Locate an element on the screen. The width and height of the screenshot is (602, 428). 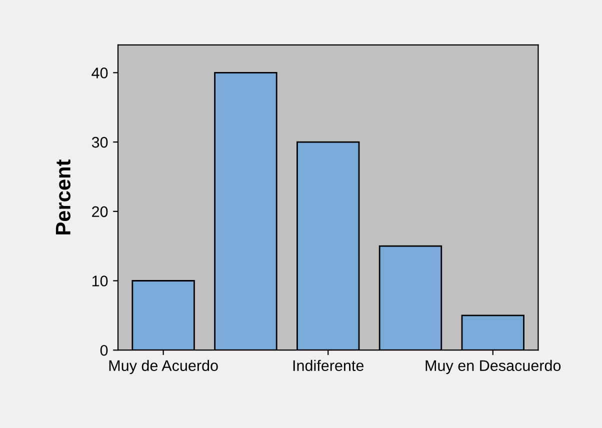
x-tick-label: Indiferente is located at coordinates (328, 366).